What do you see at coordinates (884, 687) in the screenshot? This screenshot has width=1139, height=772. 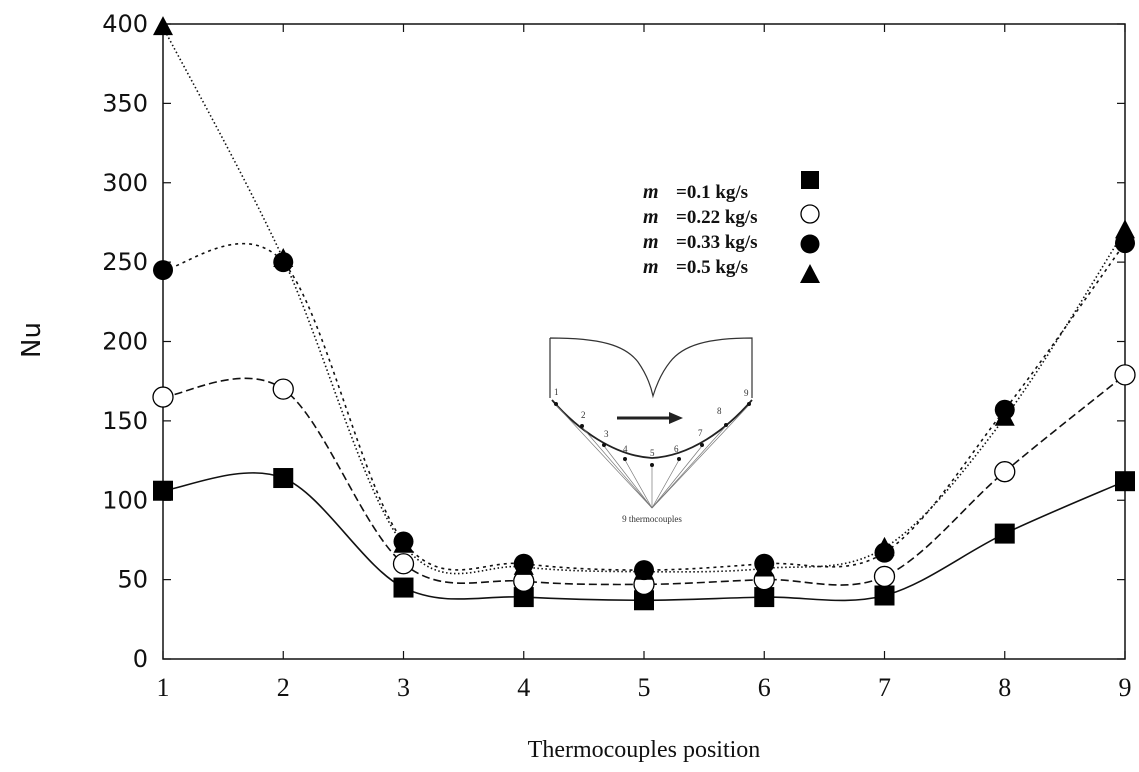 I see `x-tick-label: 7` at bounding box center [884, 687].